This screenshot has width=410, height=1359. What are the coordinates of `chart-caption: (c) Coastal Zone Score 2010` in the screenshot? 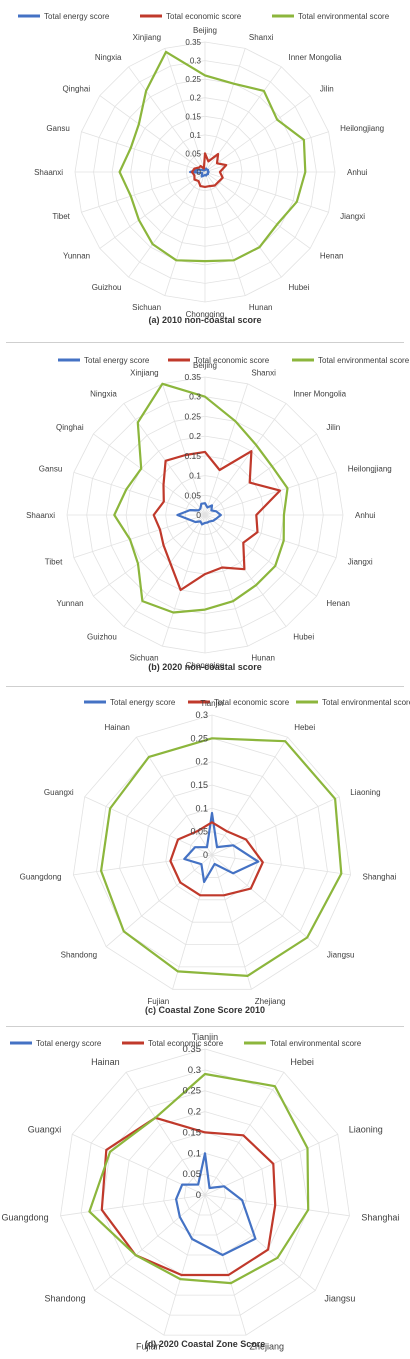 It's located at (205, 1010).